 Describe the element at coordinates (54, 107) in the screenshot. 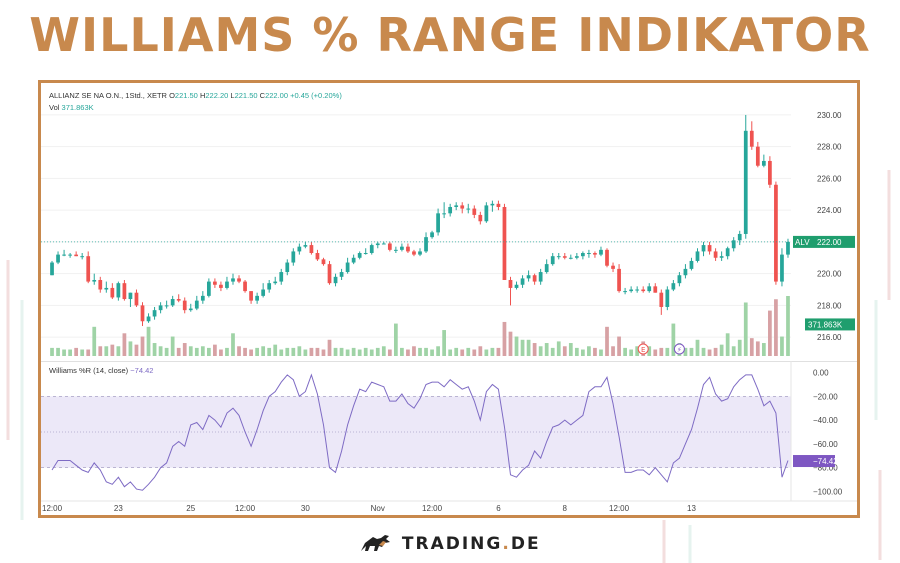

I see `volume-label: Vol` at that location.